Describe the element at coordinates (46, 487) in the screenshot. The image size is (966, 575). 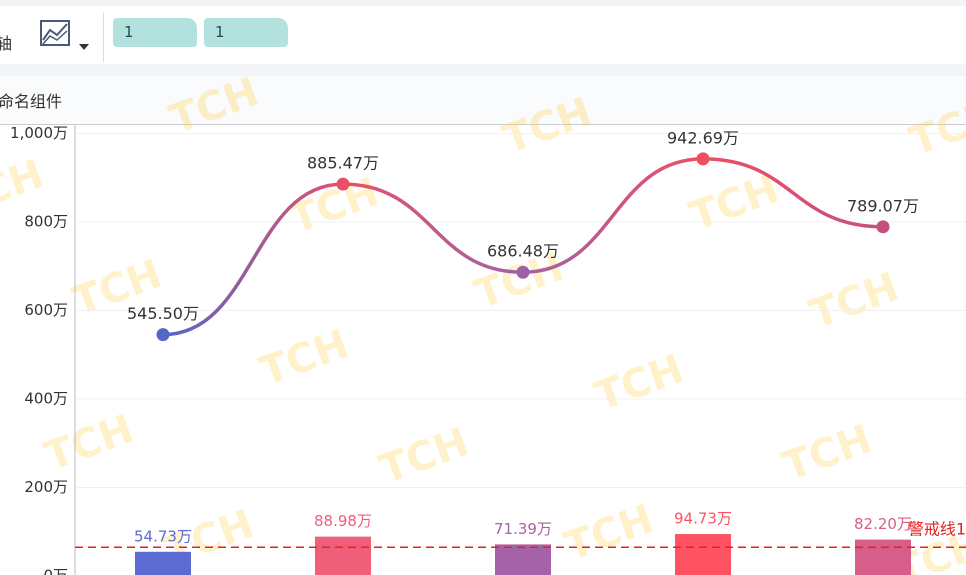
I see `y-tick-label: 200万` at that location.